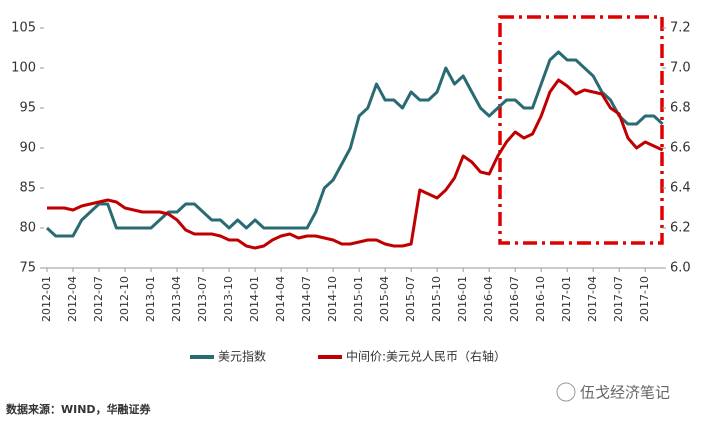 The height and width of the screenshot is (426, 707). Describe the element at coordinates (592, 299) in the screenshot. I see `x-tick-label: 2017-04` at that location.